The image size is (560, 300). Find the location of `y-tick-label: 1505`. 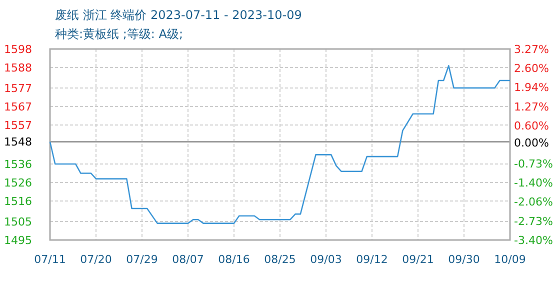

y-tick-label: 1505 is located at coordinates (18, 221).